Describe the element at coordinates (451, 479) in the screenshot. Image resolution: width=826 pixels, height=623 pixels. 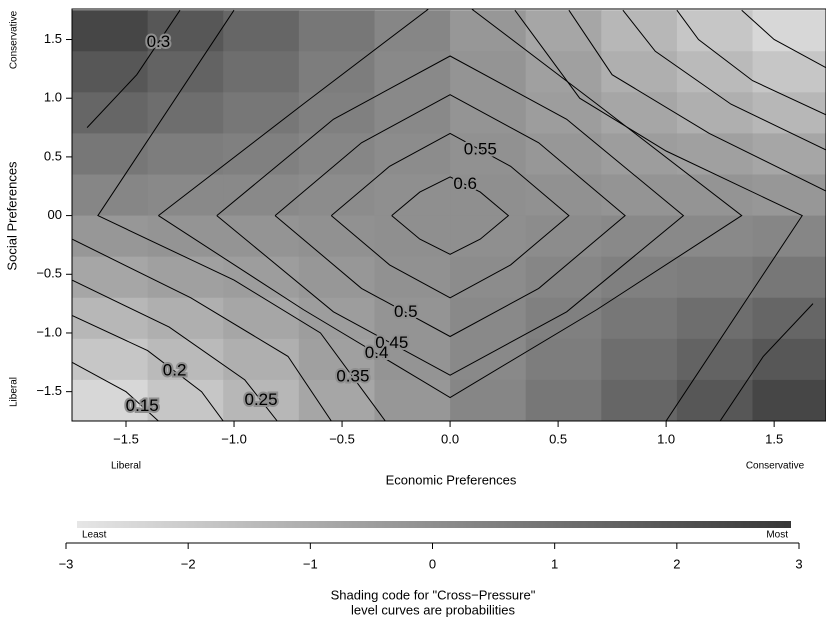
I see `x-axis-title: Economic Preferences` at that location.